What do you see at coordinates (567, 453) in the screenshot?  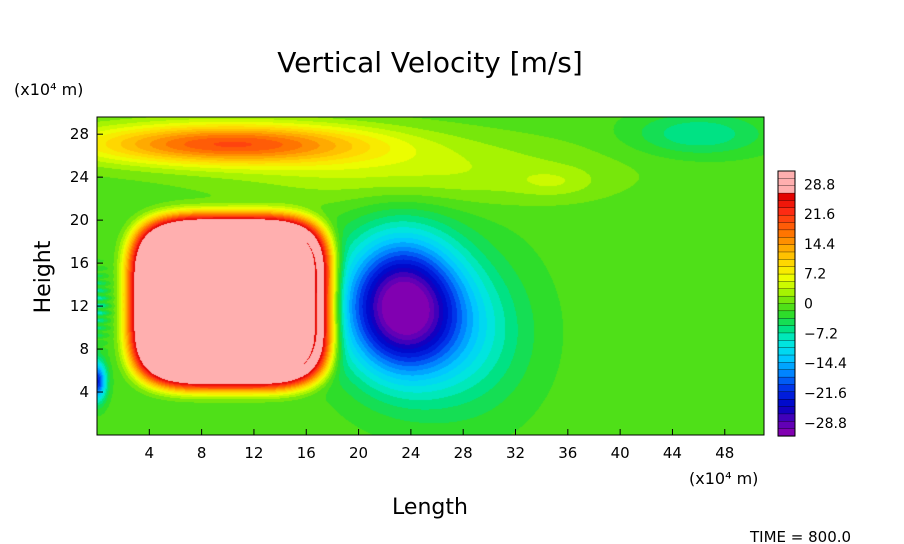 I see `x-tick-label: 36` at bounding box center [567, 453].